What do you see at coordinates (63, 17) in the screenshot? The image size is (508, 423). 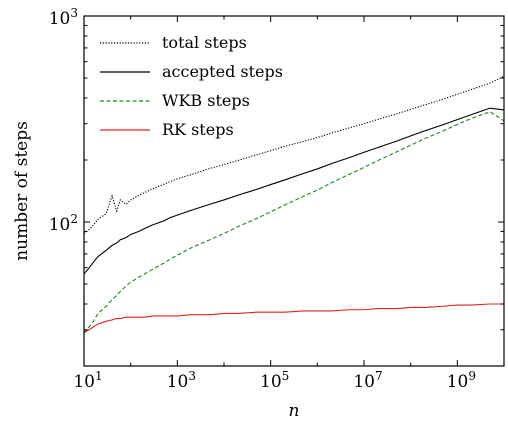 I see `y-tick-label: 10³` at bounding box center [63, 17].